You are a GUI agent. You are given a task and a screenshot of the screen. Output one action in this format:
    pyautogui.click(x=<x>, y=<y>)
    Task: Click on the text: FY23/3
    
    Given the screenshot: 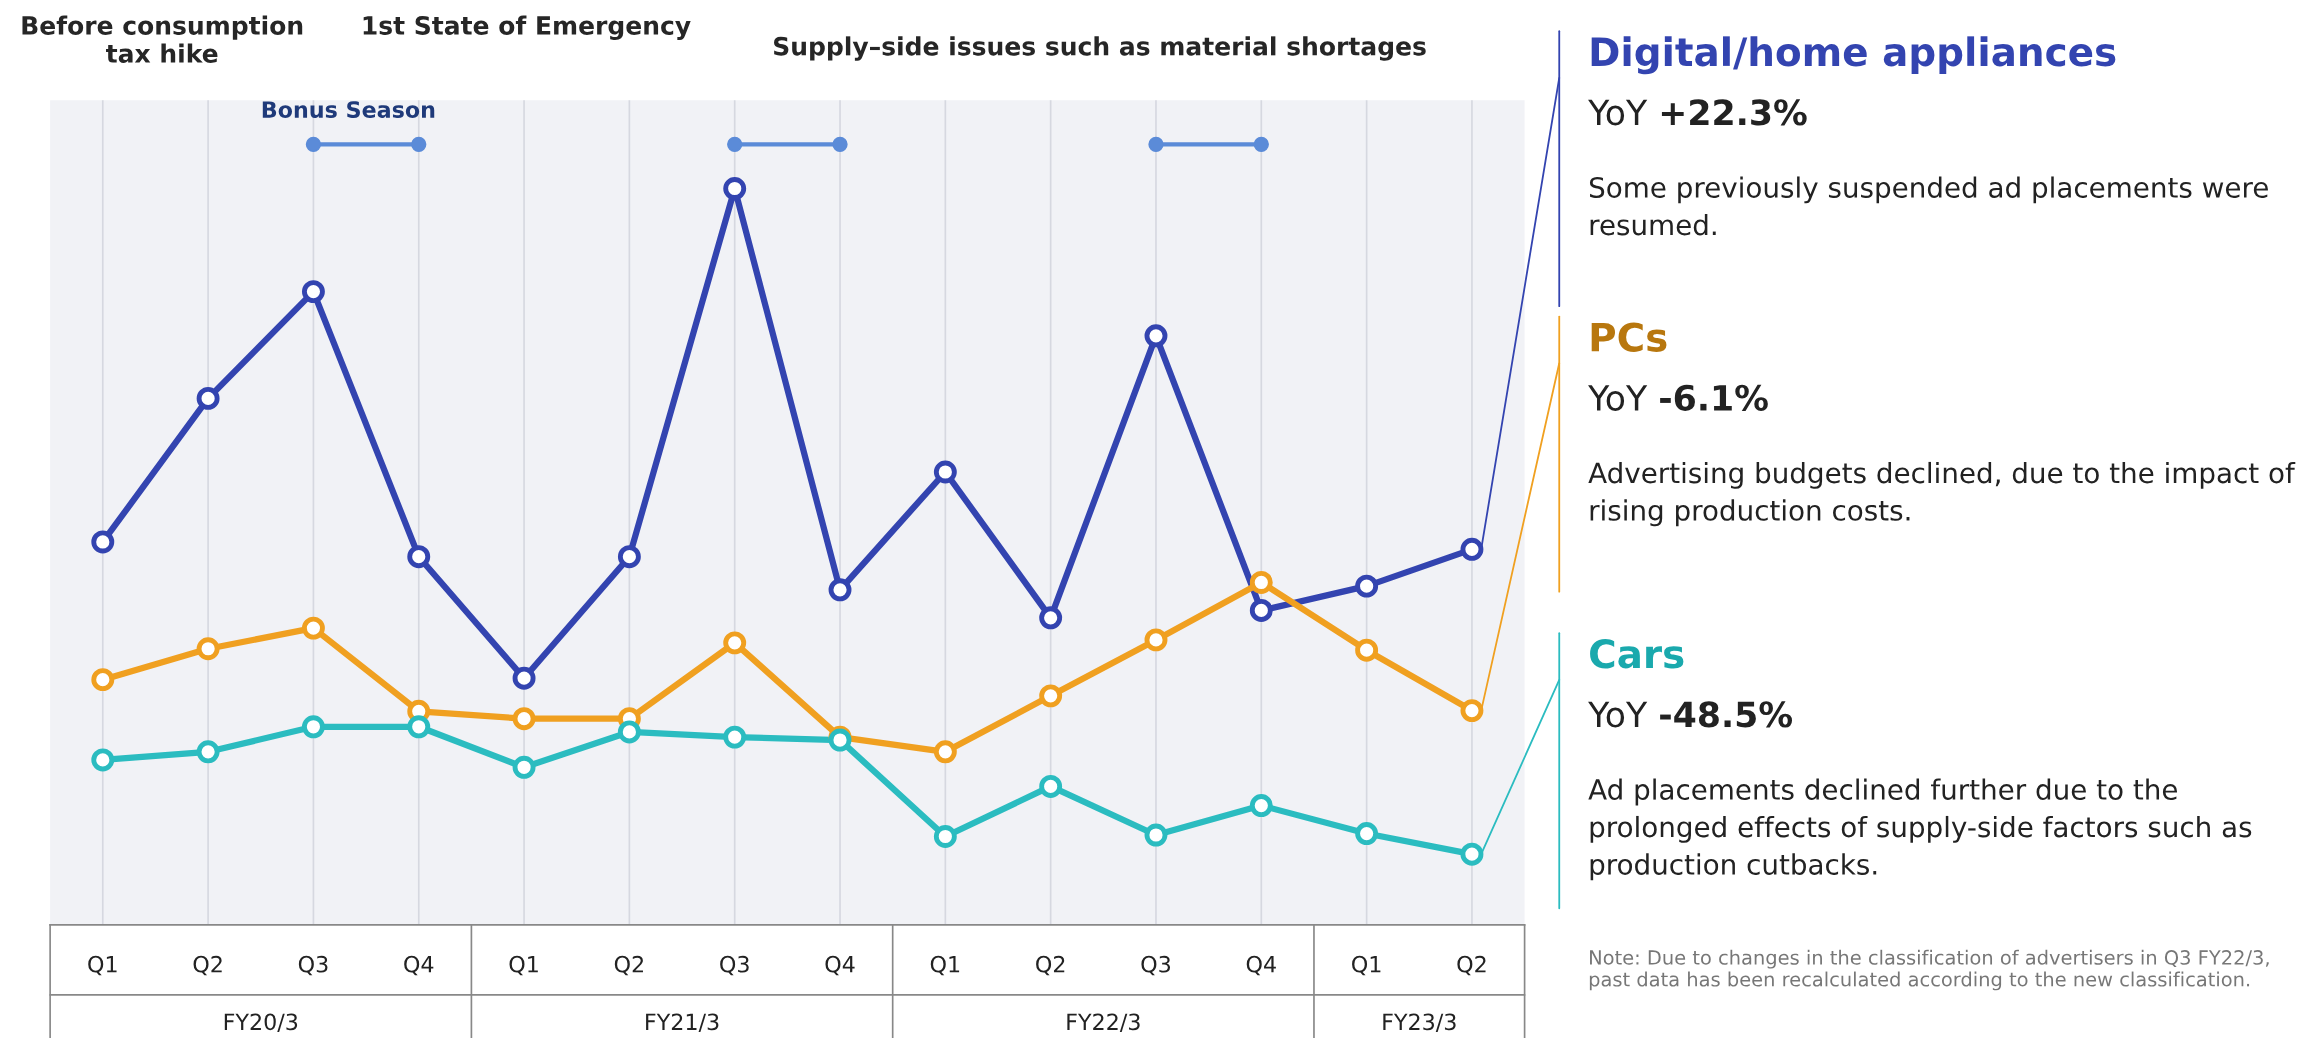 What is the action you would take?
    pyautogui.click(x=1419, y=1023)
    